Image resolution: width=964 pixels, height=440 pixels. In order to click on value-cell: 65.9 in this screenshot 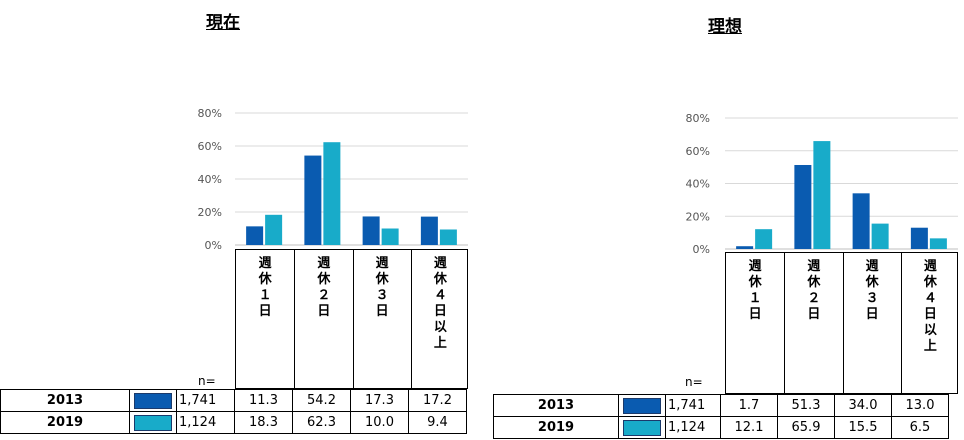, I will do `click(806, 427)`.